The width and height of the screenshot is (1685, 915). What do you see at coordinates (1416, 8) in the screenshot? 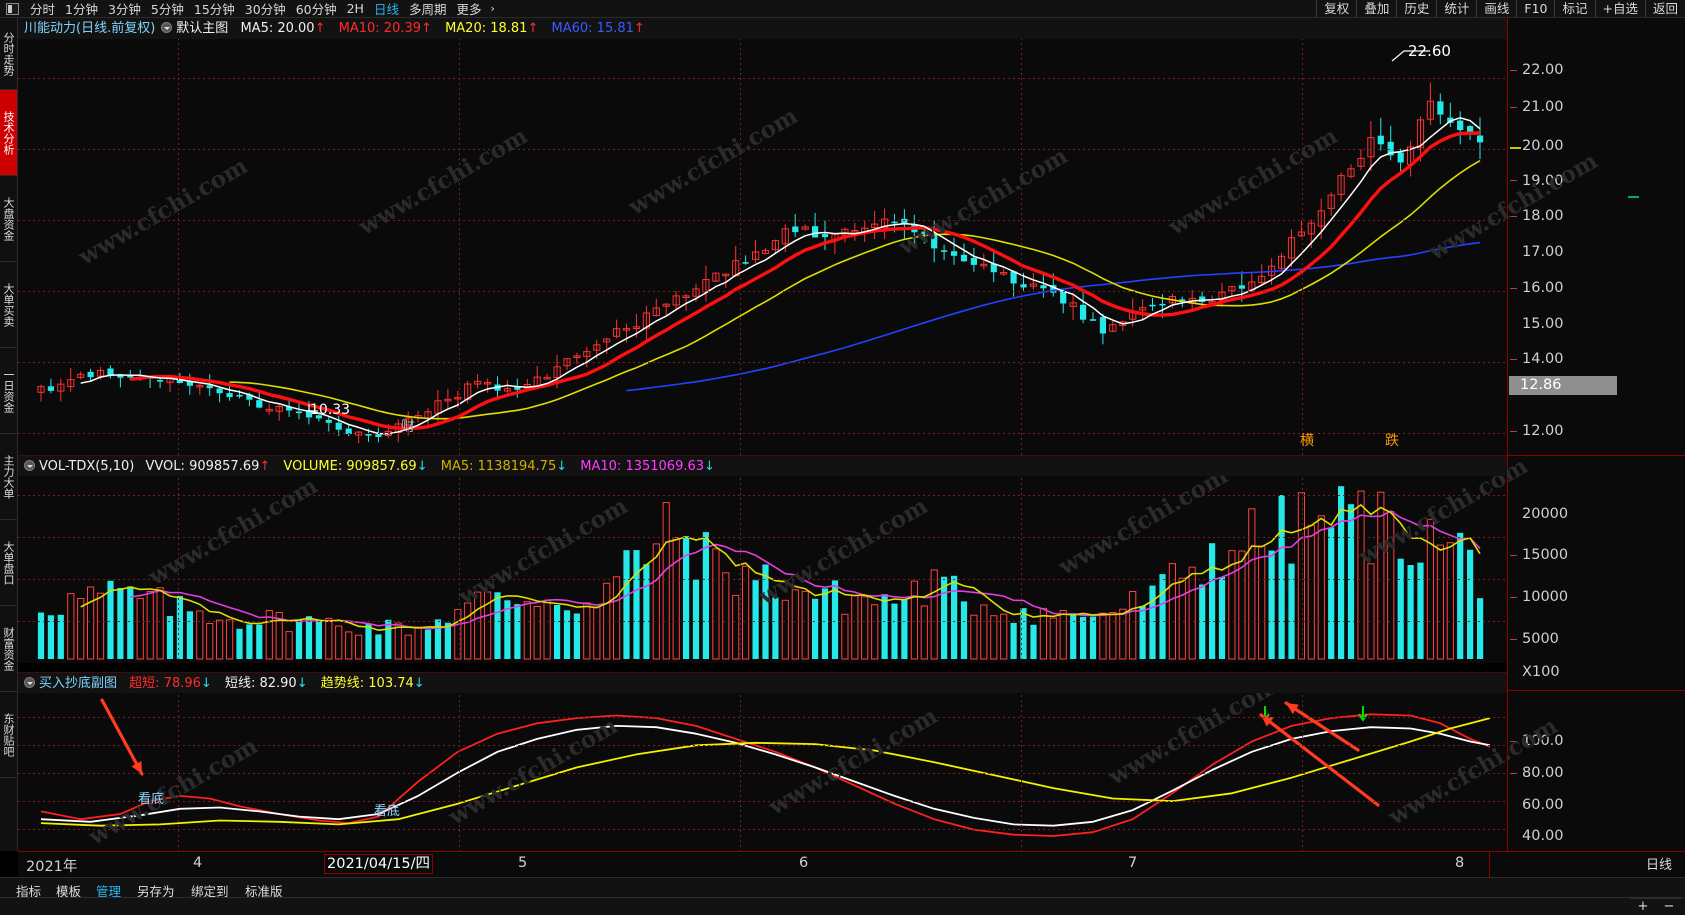
I see `toolbar-lishi: 历史` at bounding box center [1416, 8].